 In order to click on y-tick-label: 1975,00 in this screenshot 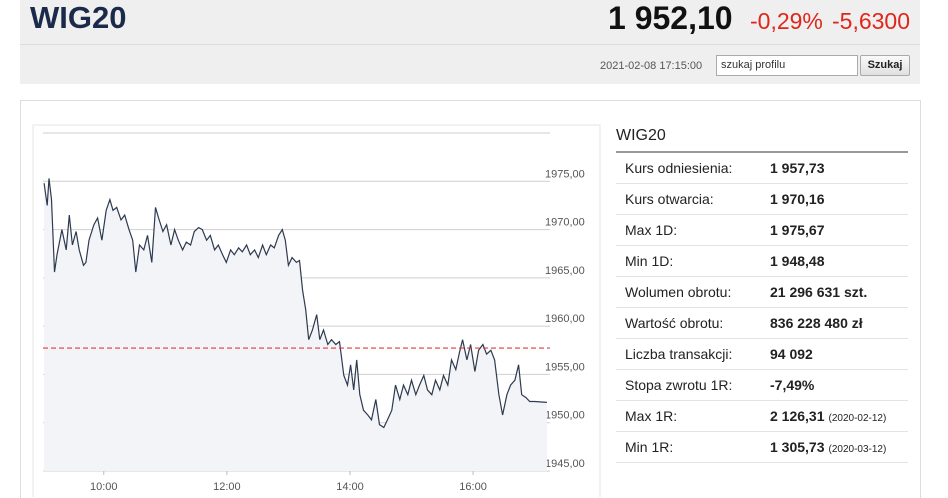, I will do `click(565, 174)`.